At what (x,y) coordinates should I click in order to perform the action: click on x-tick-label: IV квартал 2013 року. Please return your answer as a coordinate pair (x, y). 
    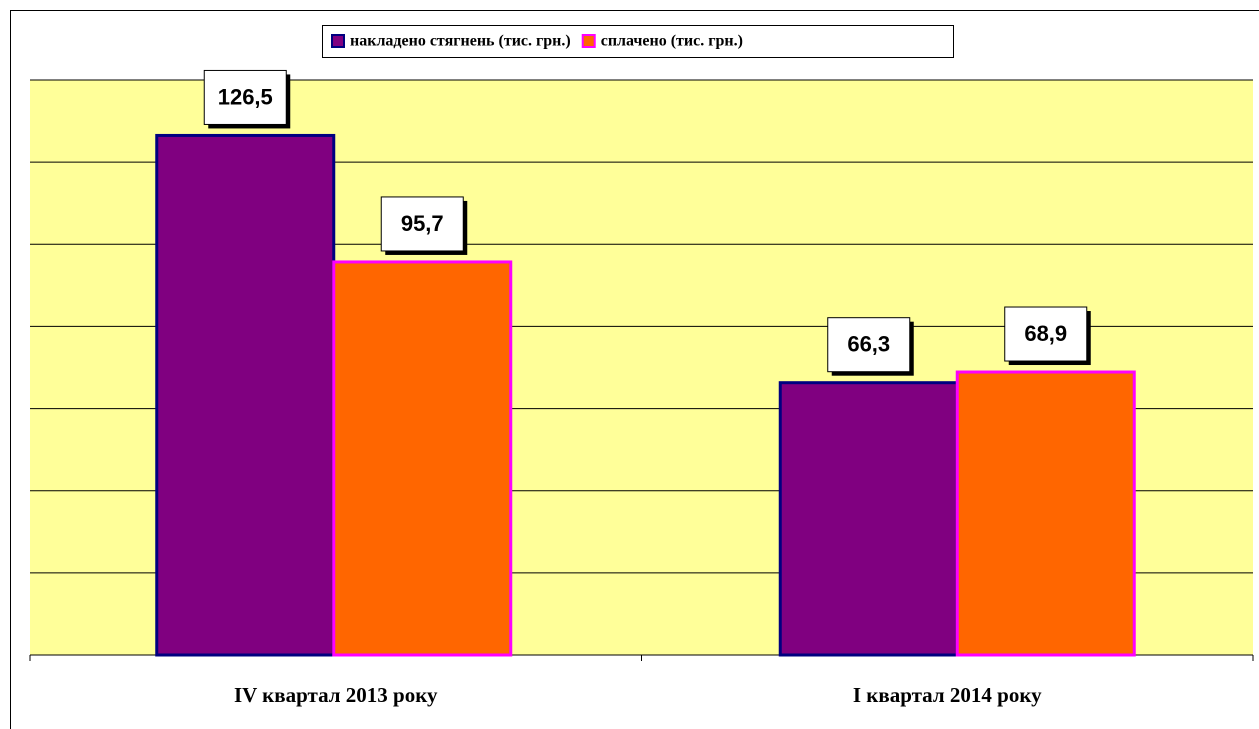
    Looking at the image, I should click on (336, 695).